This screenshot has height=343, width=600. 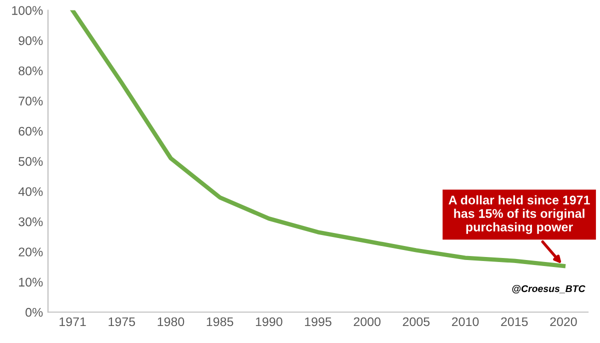 I want to click on annotation: A dollar held since 1971 has 15% of its original purchasing power, so click(x=519, y=214).